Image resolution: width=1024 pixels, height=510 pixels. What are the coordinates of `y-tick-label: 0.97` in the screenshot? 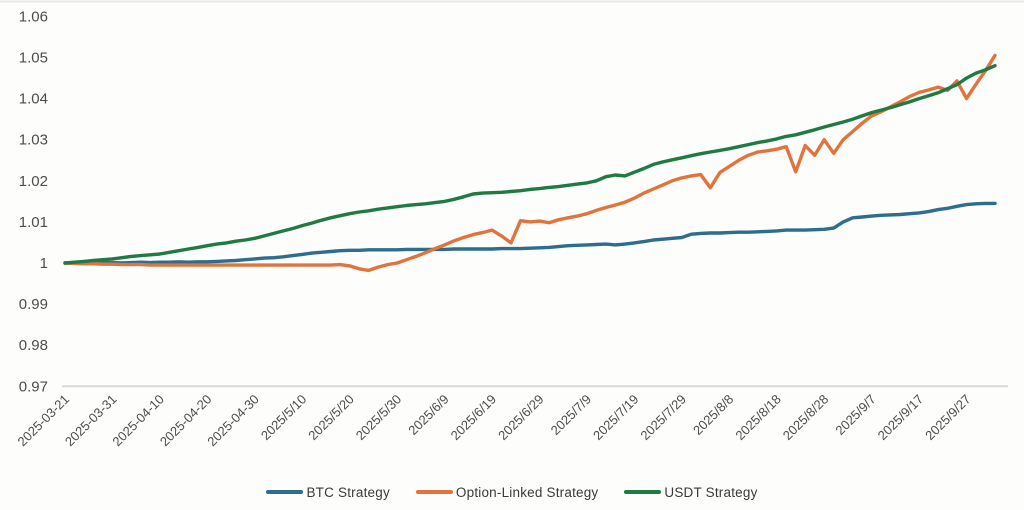 It's located at (33, 386).